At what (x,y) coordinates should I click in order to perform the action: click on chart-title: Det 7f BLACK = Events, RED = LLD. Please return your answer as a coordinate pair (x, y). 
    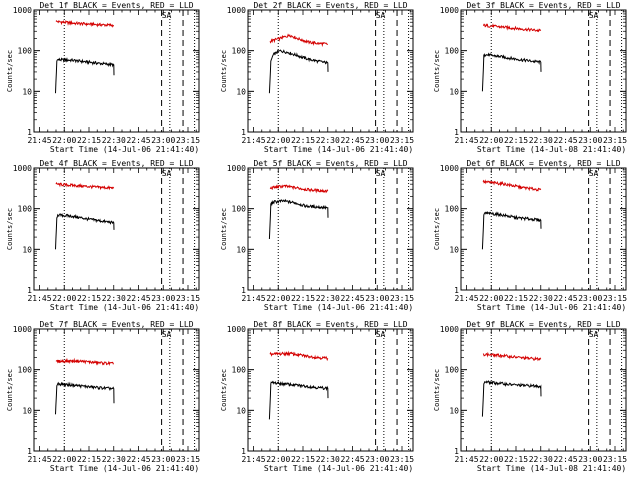
    Looking at the image, I should click on (116, 324).